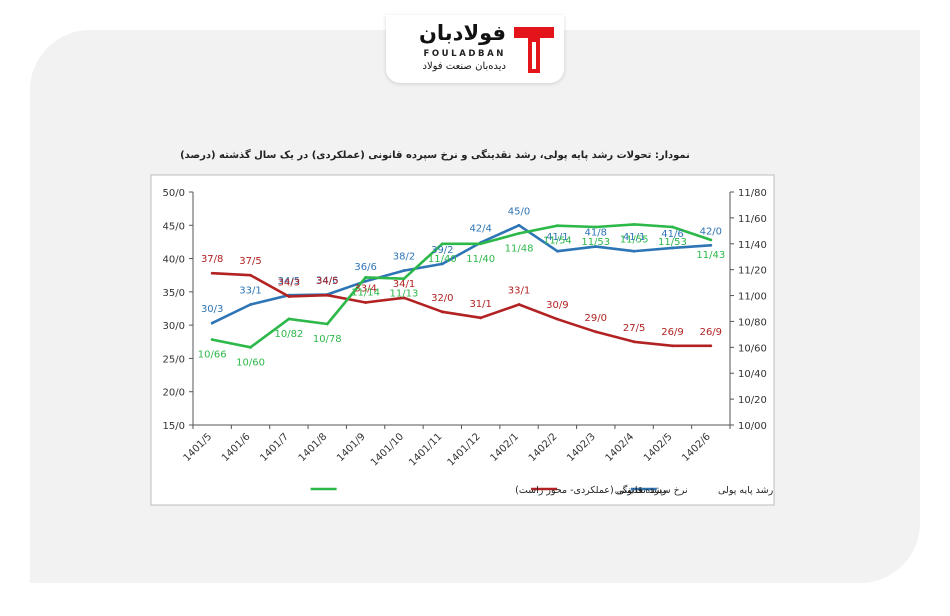 Image resolution: width=950 pixels, height=616 pixels. What do you see at coordinates (752, 374) in the screenshot?
I see `right-axis-tick-label: 10/40` at bounding box center [752, 374].